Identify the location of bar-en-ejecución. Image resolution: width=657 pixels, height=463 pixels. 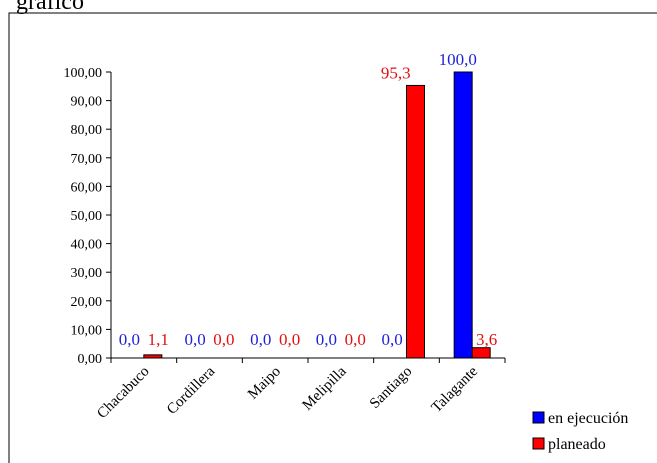
(463, 215).